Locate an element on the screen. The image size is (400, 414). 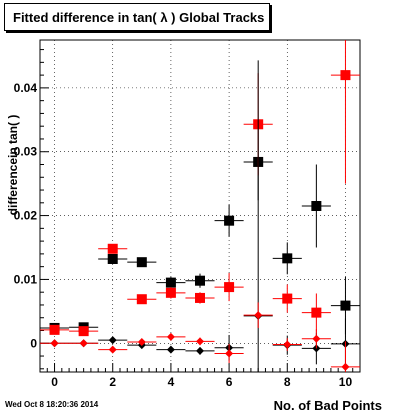
y-tick-label: 0.01 is located at coordinates (26, 279).